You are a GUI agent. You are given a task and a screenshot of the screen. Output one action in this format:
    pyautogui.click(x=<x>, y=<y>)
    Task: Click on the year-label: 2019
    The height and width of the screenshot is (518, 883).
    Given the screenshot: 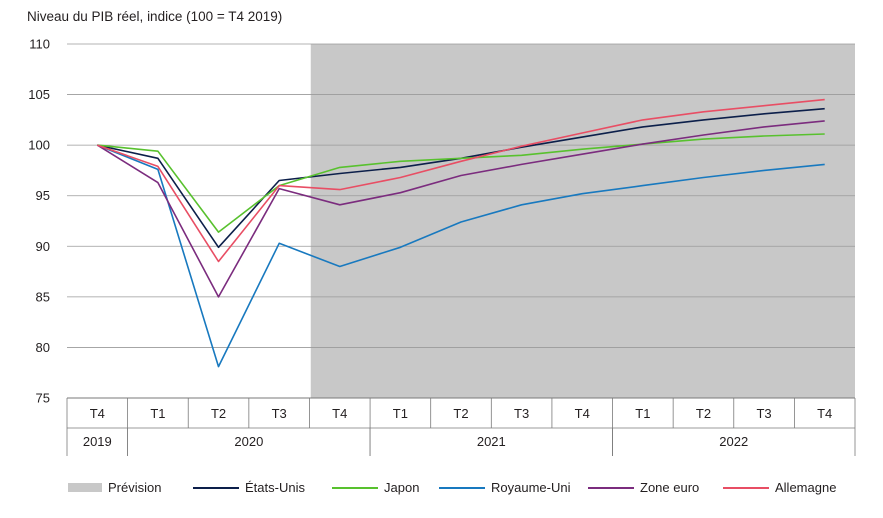 What is the action you would take?
    pyautogui.click(x=97, y=441)
    